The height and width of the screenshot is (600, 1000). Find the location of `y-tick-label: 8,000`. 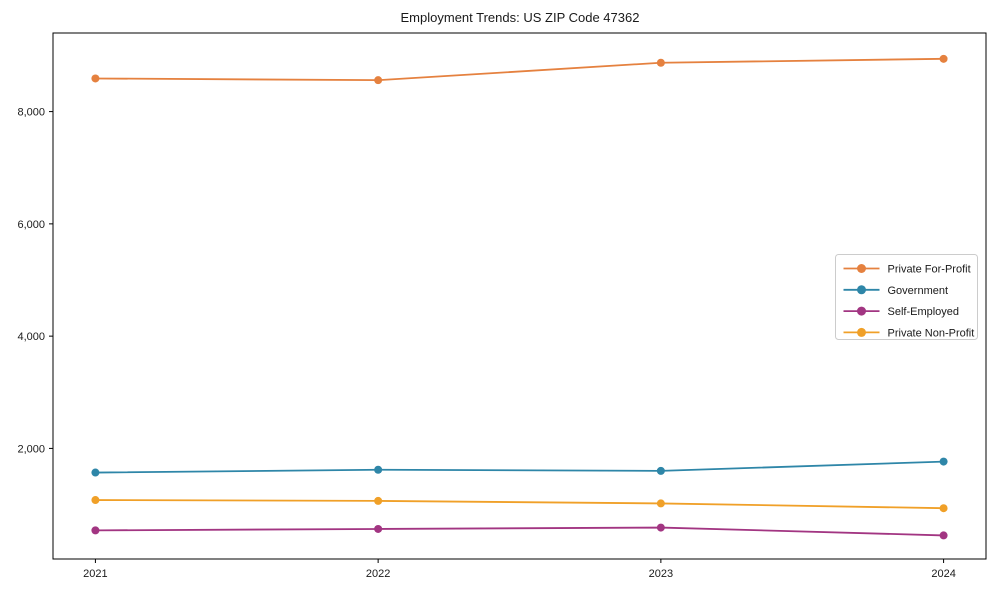

y-tick-label: 8,000 is located at coordinates (31, 113).